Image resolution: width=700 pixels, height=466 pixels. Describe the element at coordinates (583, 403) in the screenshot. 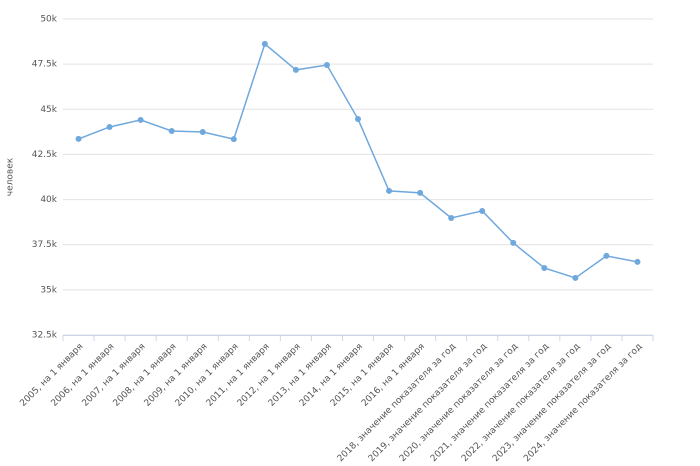

I see `x-tick-label: 2024, значение показателя за год` at that location.